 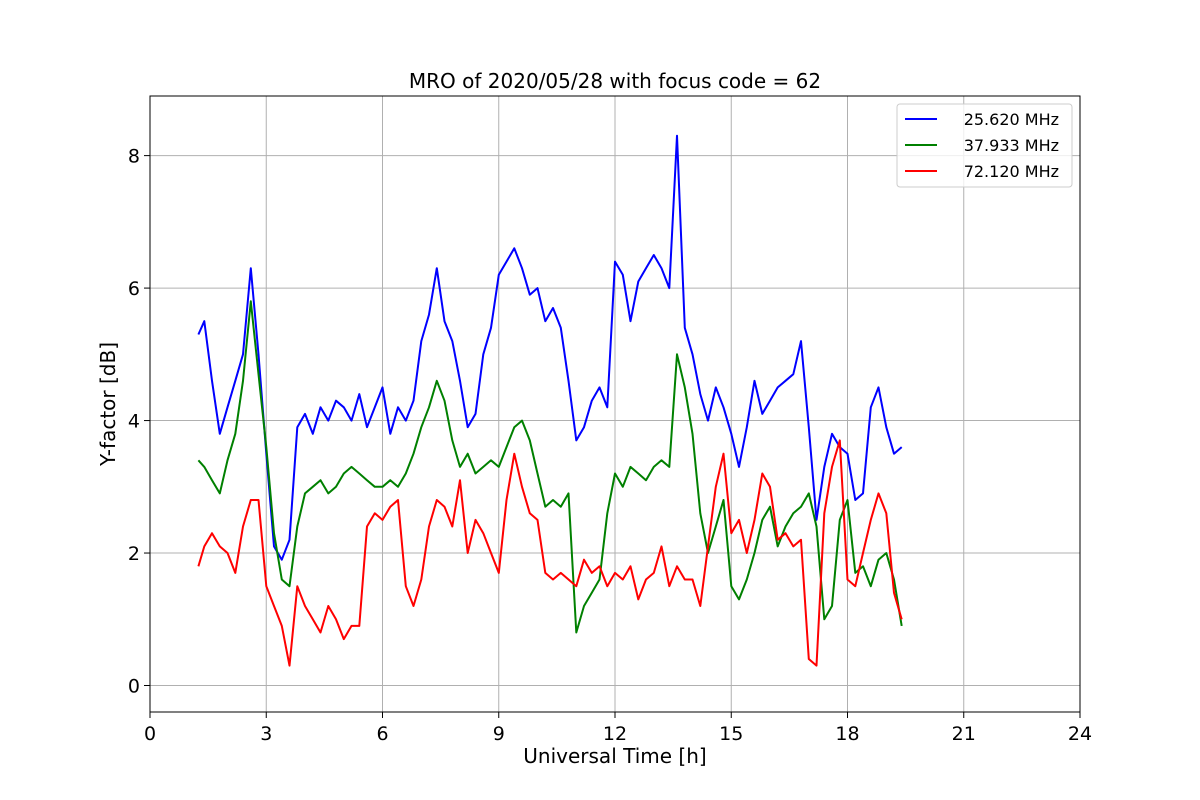 I want to click on x-tick-label: 3, so click(x=266, y=734).